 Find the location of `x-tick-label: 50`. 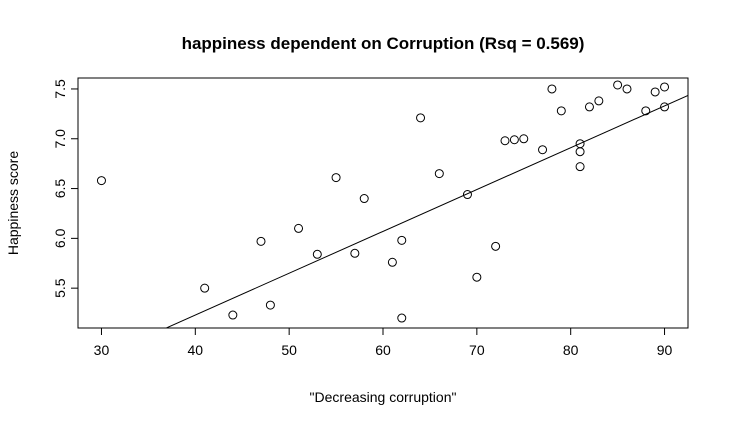

x-tick-label: 50 is located at coordinates (289, 350).